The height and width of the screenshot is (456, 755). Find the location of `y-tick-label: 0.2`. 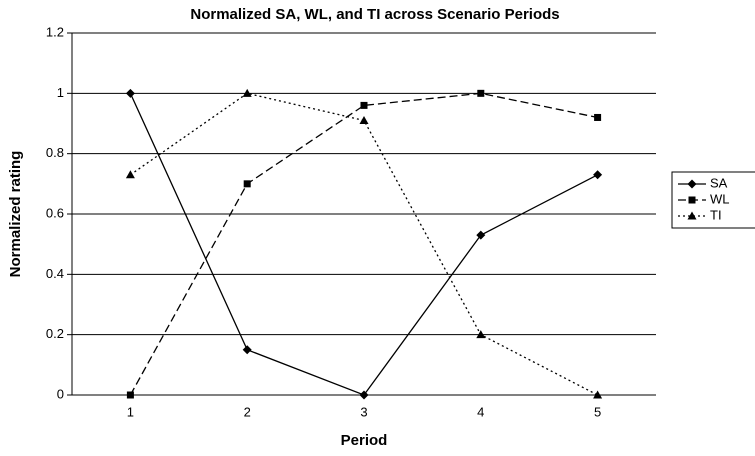

y-tick-label: 0.2 is located at coordinates (55, 333).